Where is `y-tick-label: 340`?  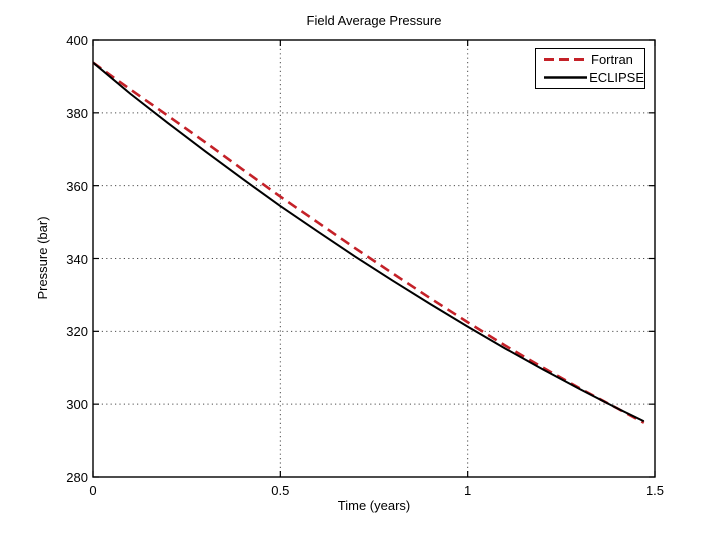
y-tick-label: 340 is located at coordinates (77, 259).